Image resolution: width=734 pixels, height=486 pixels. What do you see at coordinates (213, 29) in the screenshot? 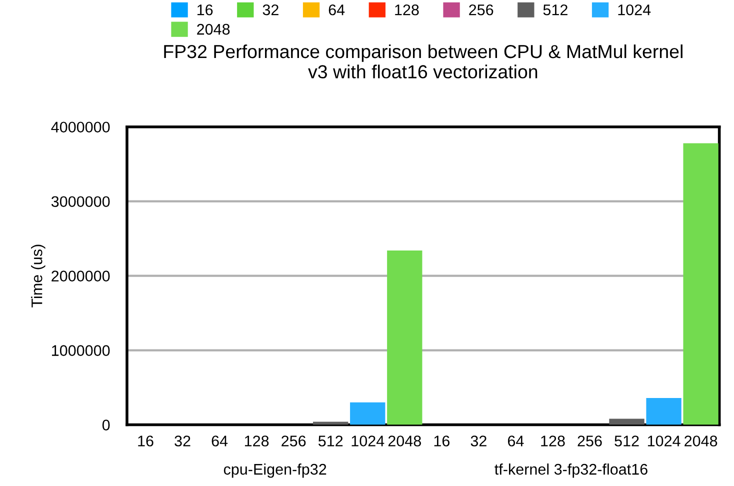
I see `legend-label: 2048` at bounding box center [213, 29].